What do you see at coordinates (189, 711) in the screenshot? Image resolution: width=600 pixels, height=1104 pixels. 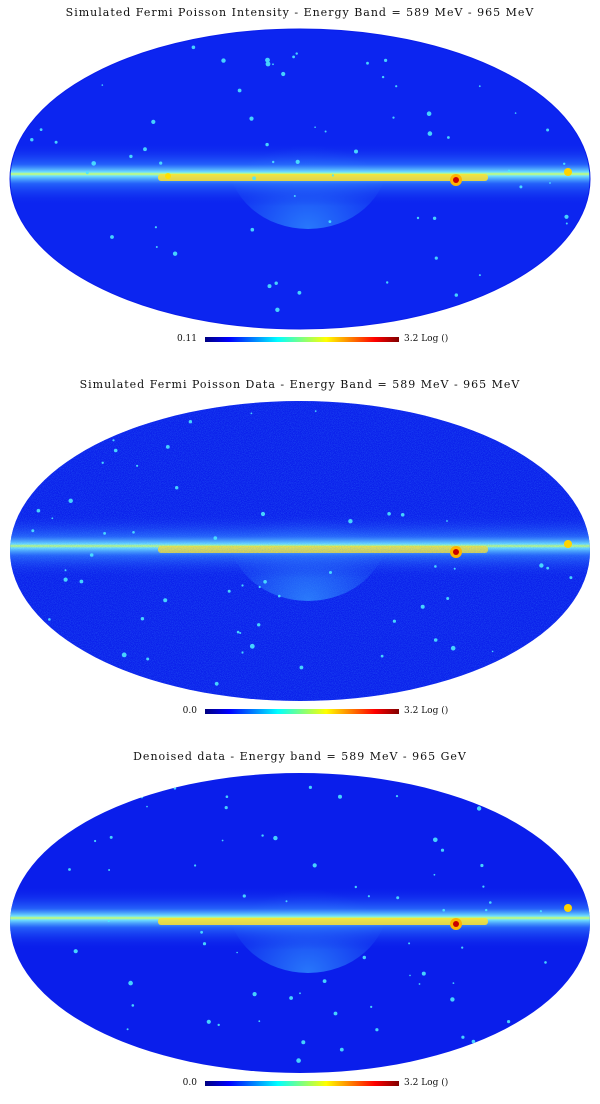 I see `colorbar-min: 0.0` at bounding box center [189, 711].